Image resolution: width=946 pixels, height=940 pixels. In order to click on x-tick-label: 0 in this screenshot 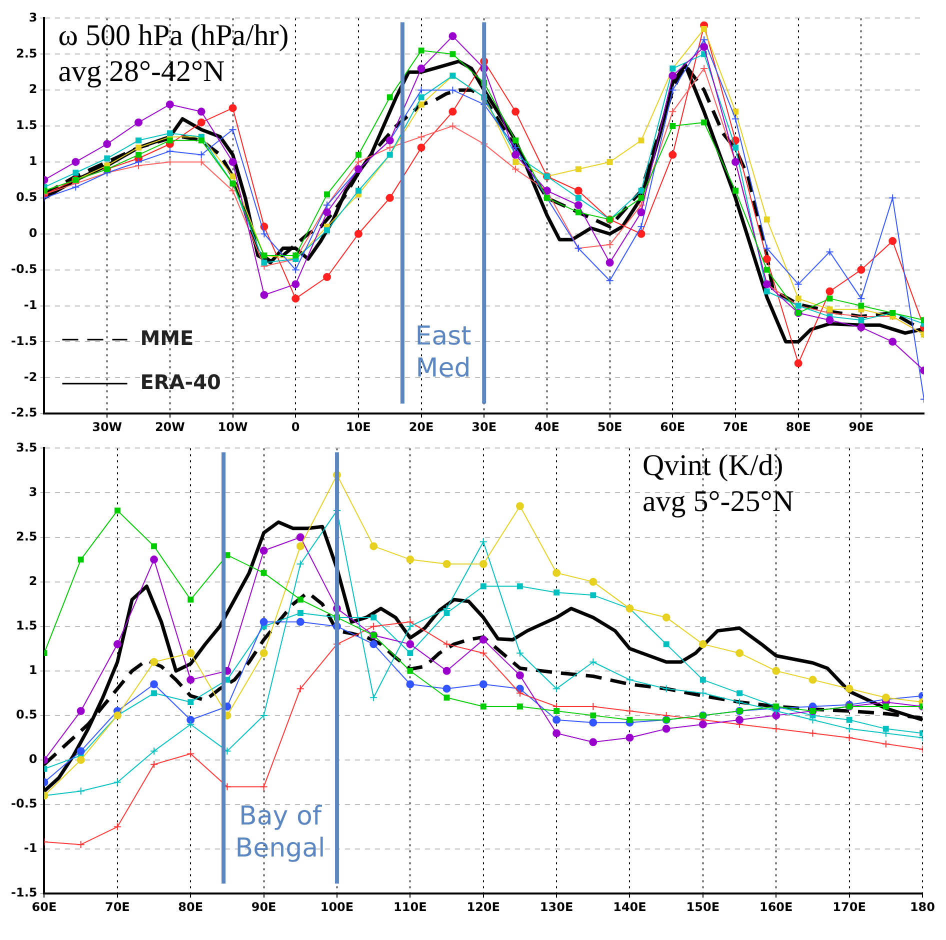, I will do `click(295, 427)`.